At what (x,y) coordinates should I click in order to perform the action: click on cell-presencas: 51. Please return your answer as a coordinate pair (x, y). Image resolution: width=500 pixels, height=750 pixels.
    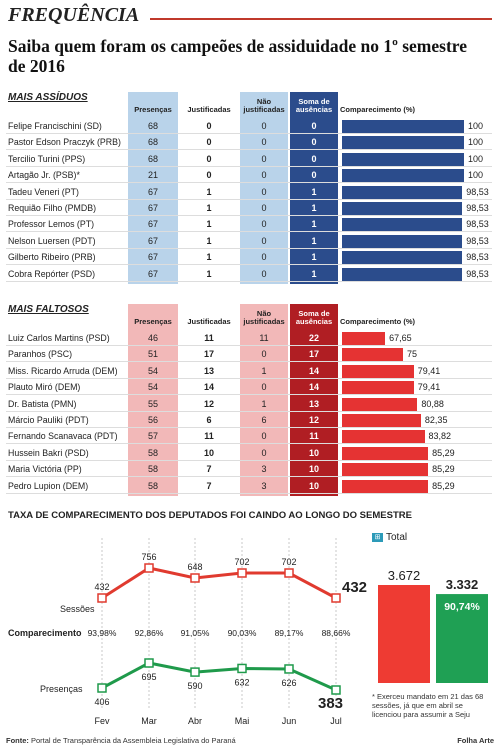
    Looking at the image, I should click on (152, 354).